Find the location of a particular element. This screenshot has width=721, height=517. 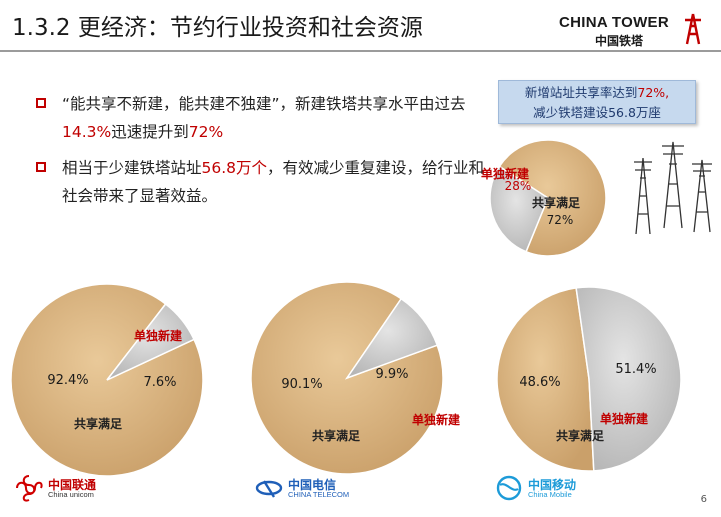

pie-chart-mobile: 48.6% 共享满足 51.4% 单独新建 is located at coordinates (589, 379).